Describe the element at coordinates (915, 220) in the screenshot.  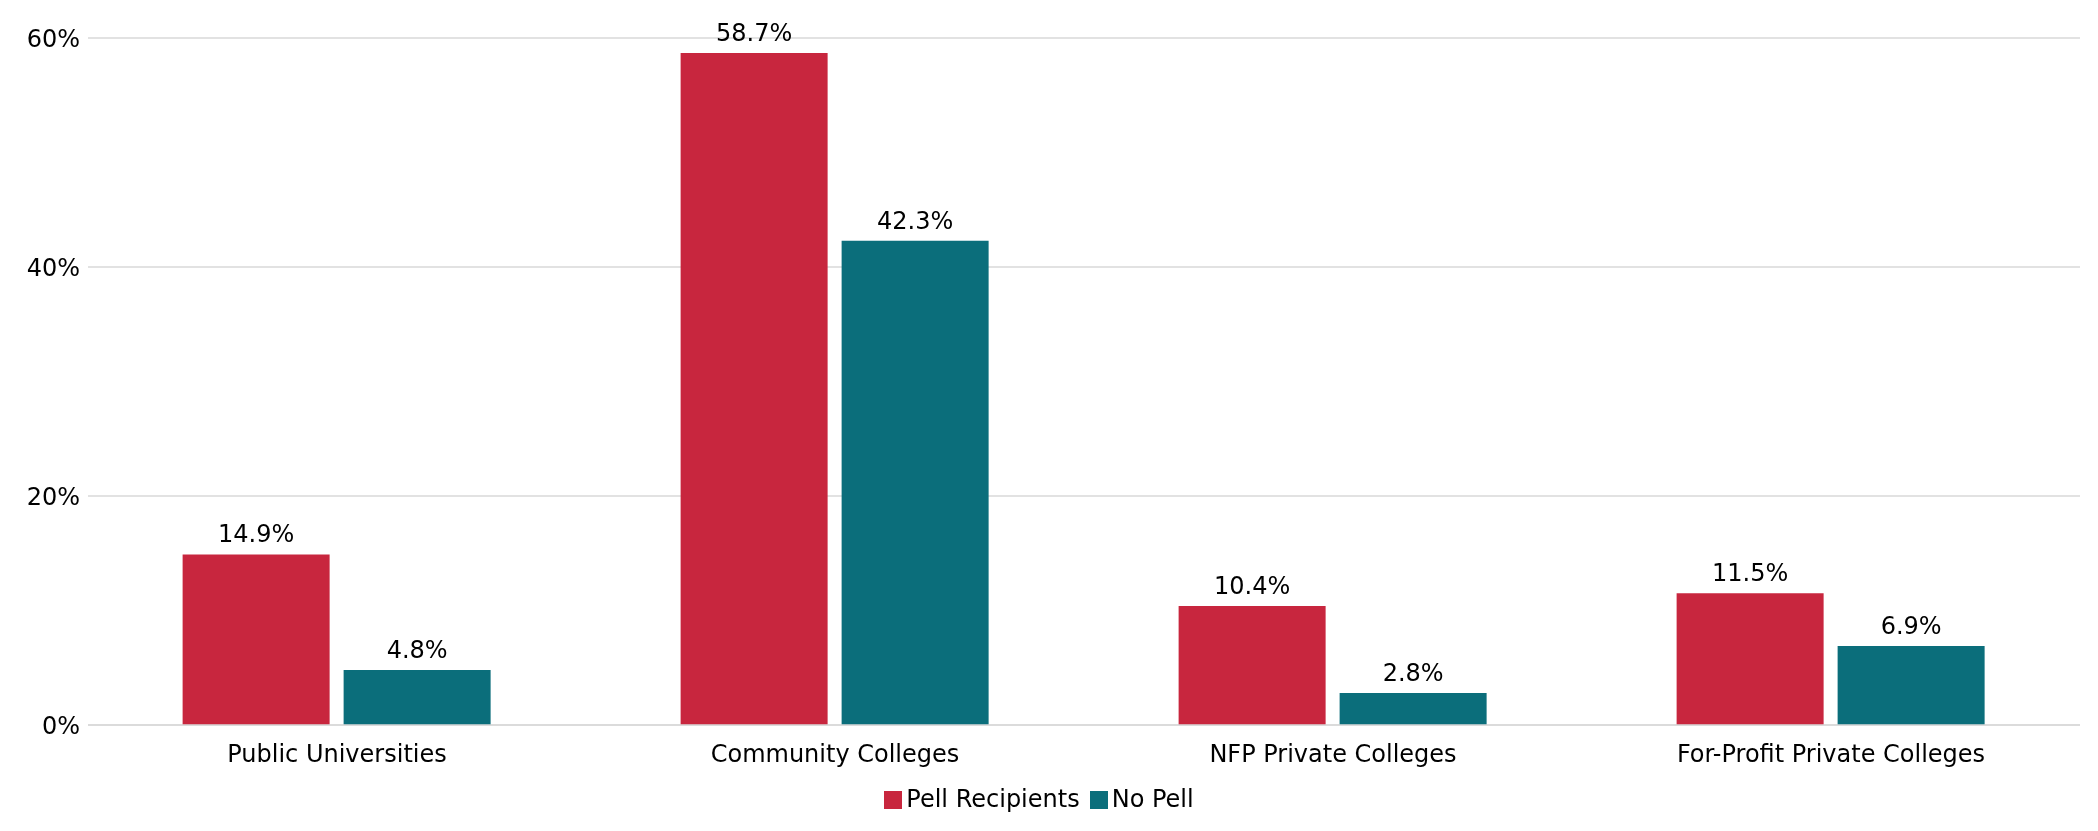
I see `data-label: 42.3%` at that location.